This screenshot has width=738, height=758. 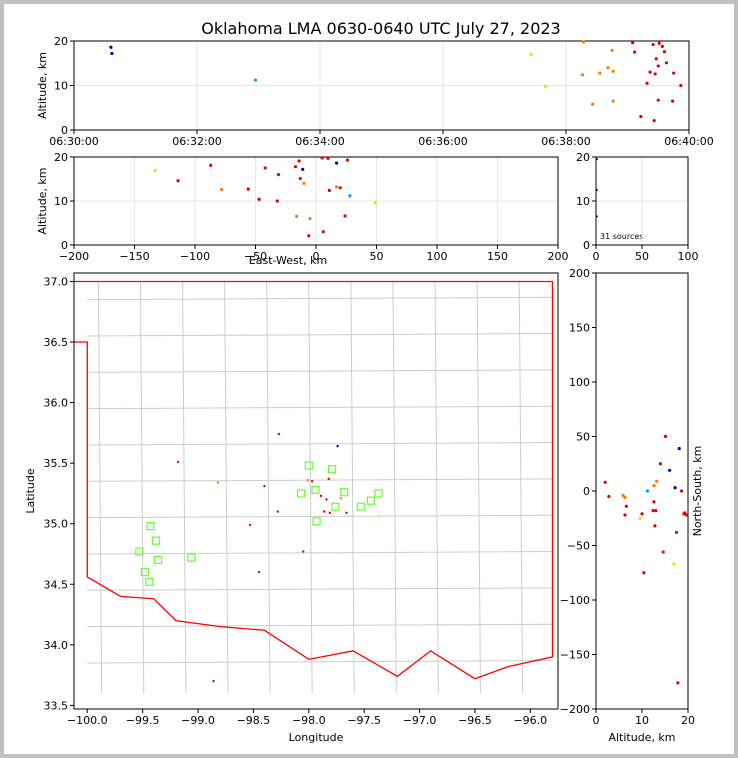 I want to click on figure-title: Oklahoma LMA 0630-0640 UTC July 27, 2023, so click(x=380, y=28).